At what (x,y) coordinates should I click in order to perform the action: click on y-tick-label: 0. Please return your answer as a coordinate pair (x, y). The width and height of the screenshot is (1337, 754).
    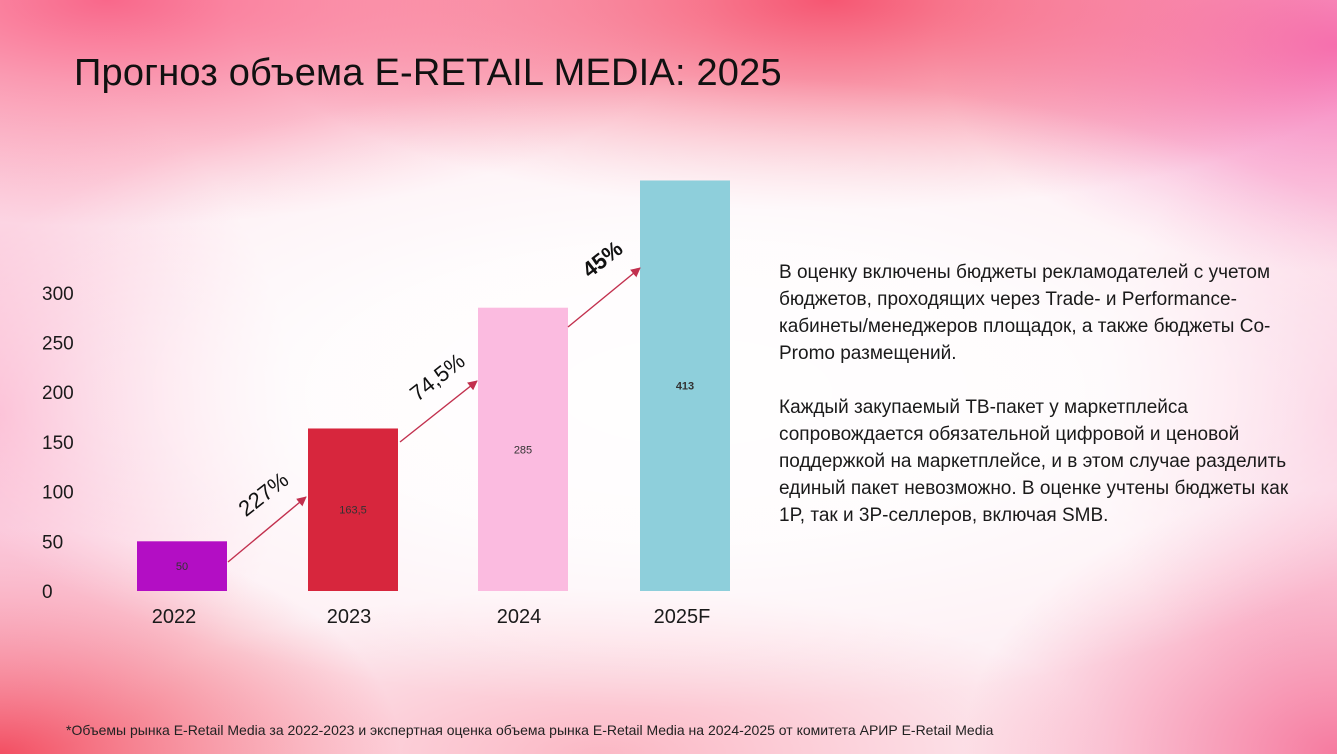
    Looking at the image, I should click on (47, 592).